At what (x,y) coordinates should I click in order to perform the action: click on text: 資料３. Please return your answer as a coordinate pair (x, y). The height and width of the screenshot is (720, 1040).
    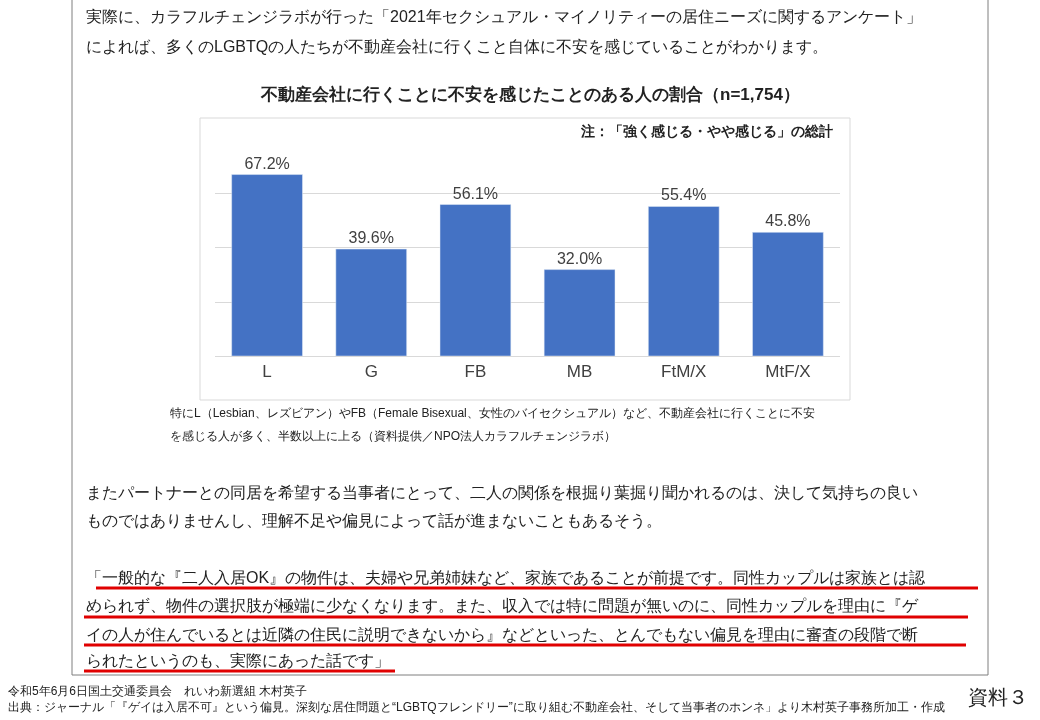
    Looking at the image, I should click on (998, 697).